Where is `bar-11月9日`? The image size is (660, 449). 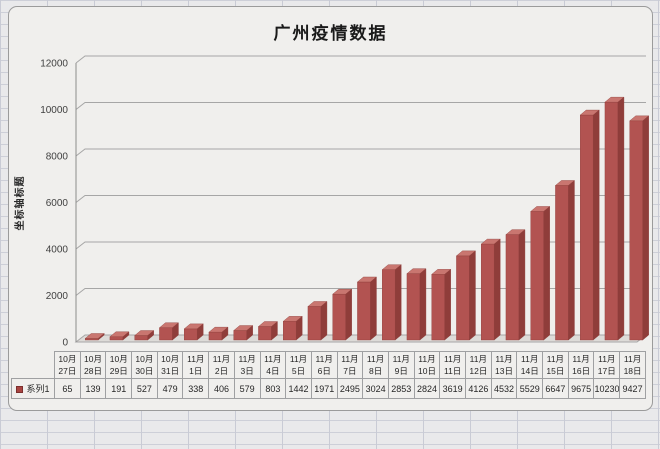
bar-11月9日 is located at coordinates (416, 304).